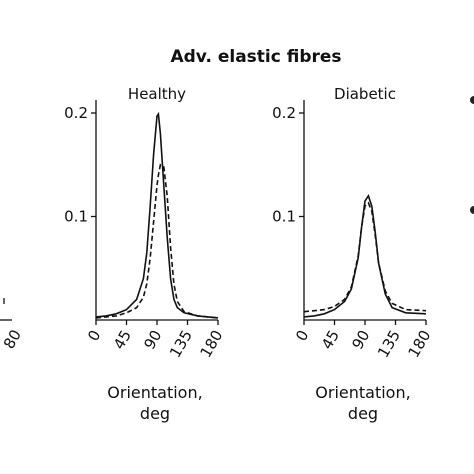 The width and height of the screenshot is (474, 474). Describe the element at coordinates (365, 94) in the screenshot. I see `panel-title: Diabetic` at that location.